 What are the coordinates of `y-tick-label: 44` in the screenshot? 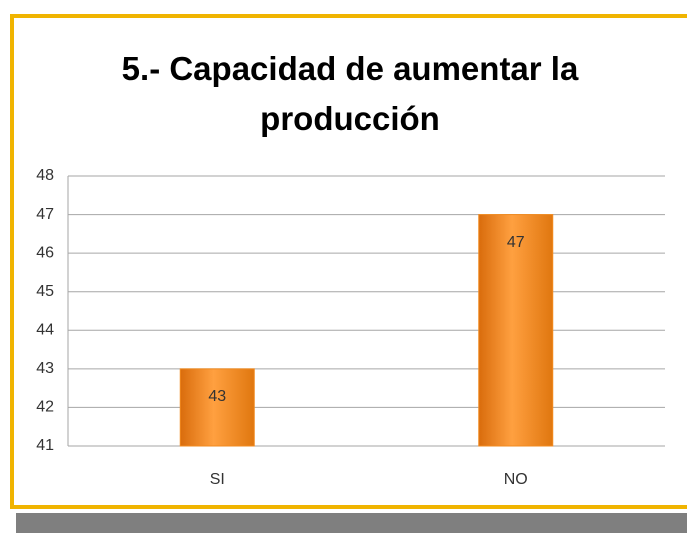 It's located at (45, 330).